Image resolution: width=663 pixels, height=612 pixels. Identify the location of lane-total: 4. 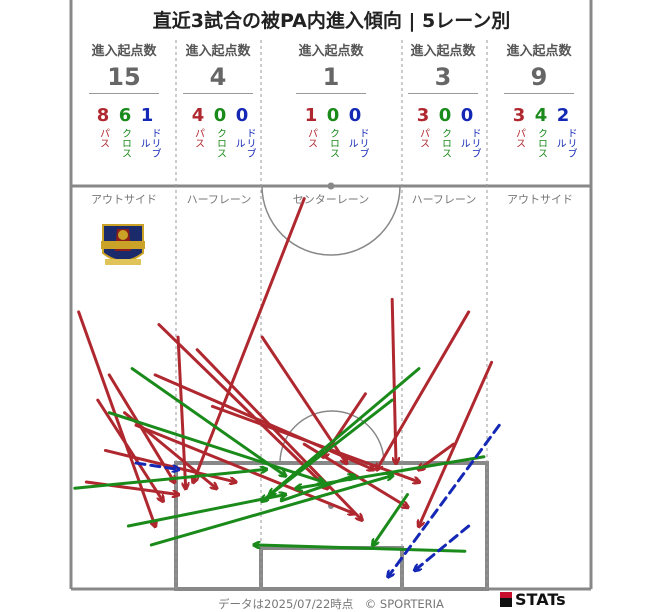
(218, 78).